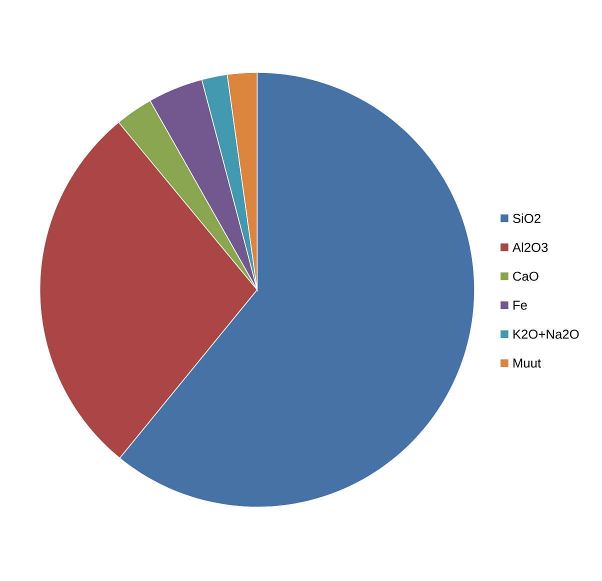 The height and width of the screenshot is (581, 602). I want to click on legend-label: SiO2, so click(526, 218).